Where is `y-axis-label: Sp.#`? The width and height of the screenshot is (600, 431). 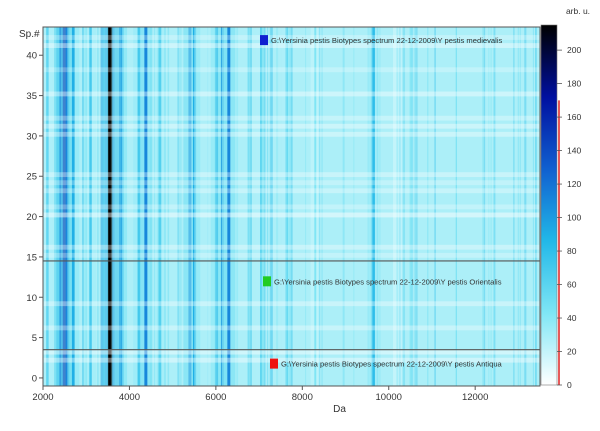 y-axis-label: Sp.# is located at coordinates (29, 34).